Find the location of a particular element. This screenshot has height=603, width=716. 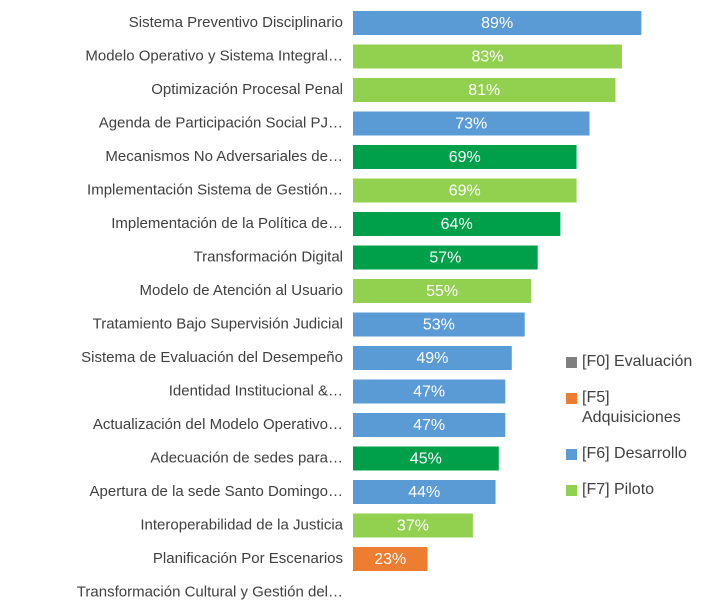

legend-label: [F0] Evaluación is located at coordinates (637, 361).